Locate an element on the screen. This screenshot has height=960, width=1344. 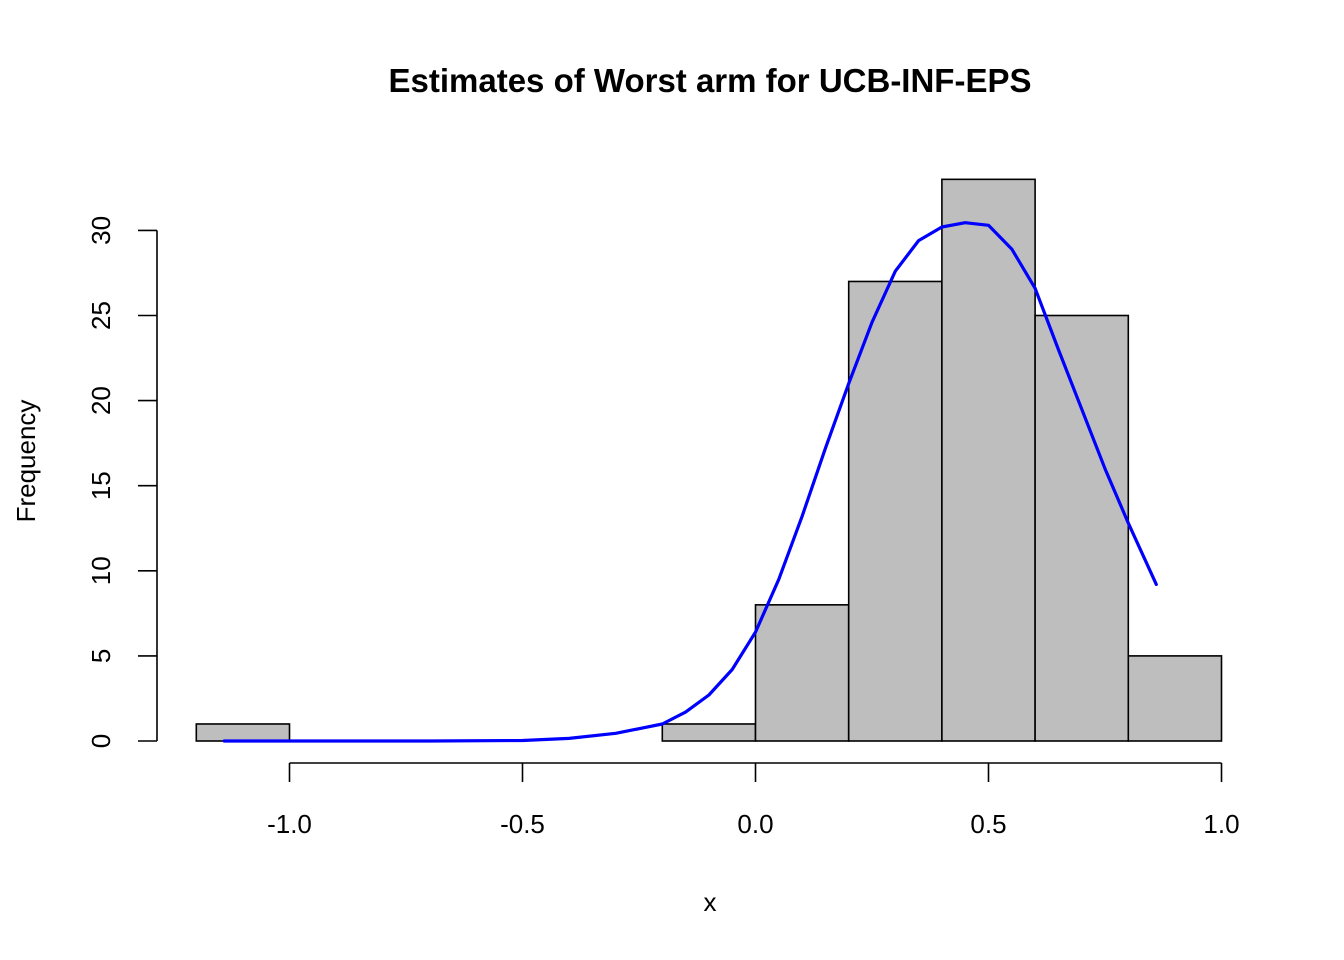
x-tick-label: -0.5 is located at coordinates (522, 824).